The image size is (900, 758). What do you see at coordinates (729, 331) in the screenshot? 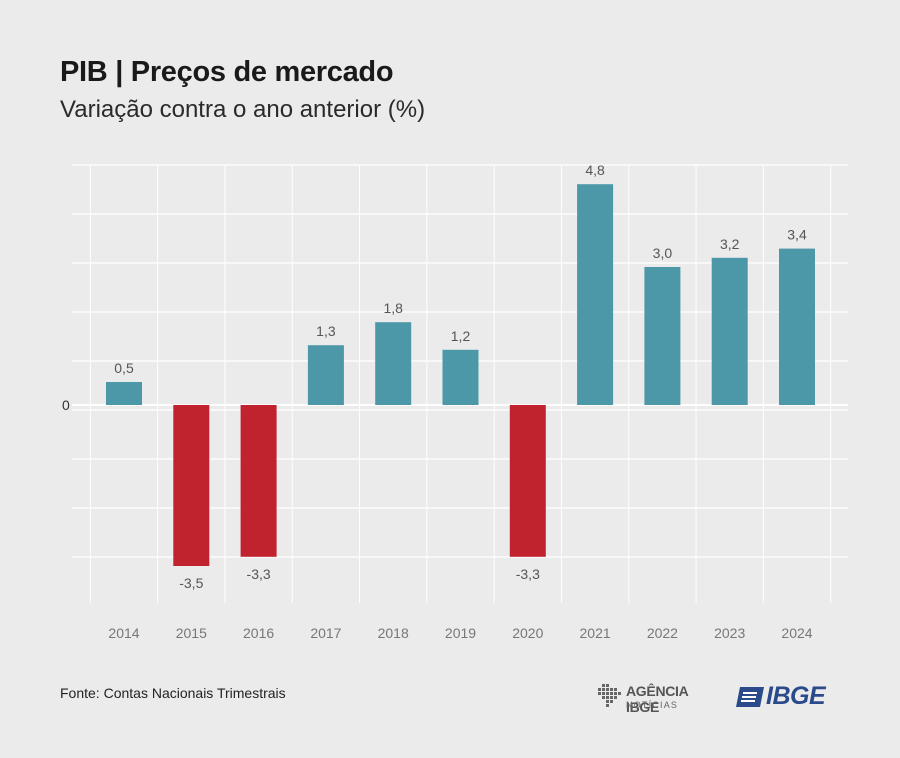
I see `bar-2023` at bounding box center [729, 331].